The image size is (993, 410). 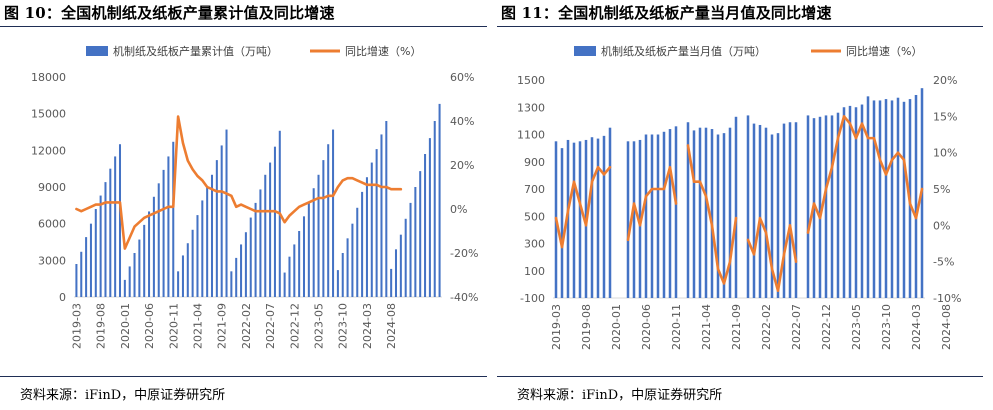 I want to click on y-left-tick-label: 1300, so click(x=531, y=107).